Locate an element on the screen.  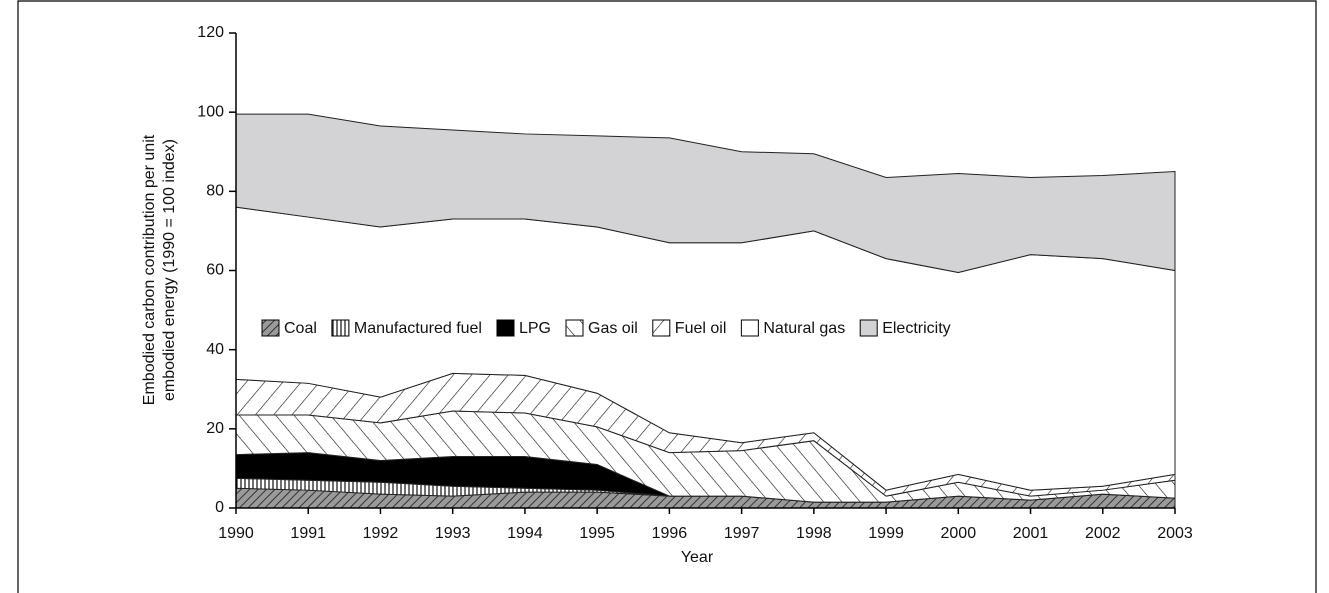
x-tick-label: 1990 is located at coordinates (236, 533).